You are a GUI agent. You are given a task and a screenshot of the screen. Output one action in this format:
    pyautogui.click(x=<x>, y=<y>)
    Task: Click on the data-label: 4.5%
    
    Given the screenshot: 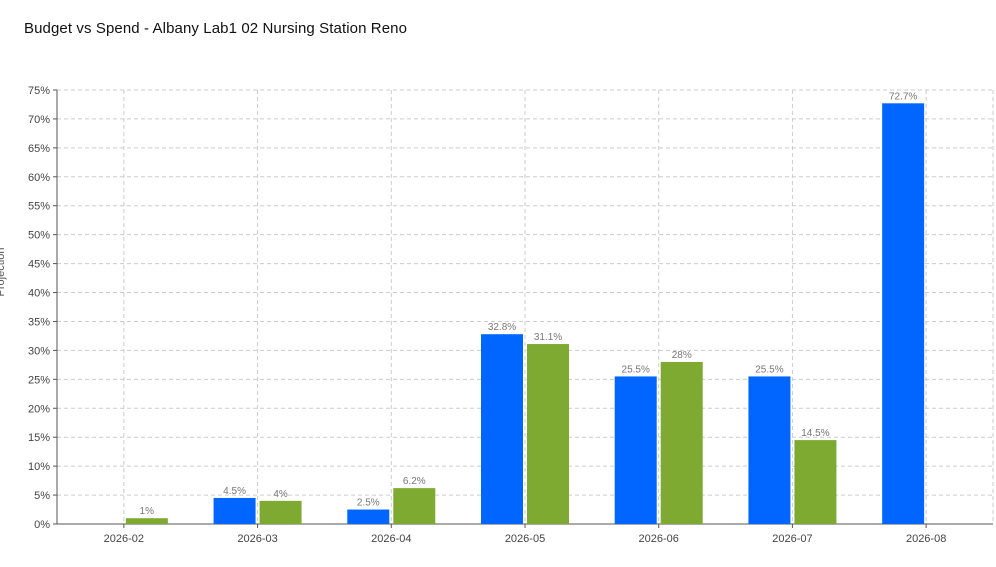 What is the action you would take?
    pyautogui.click(x=234, y=491)
    